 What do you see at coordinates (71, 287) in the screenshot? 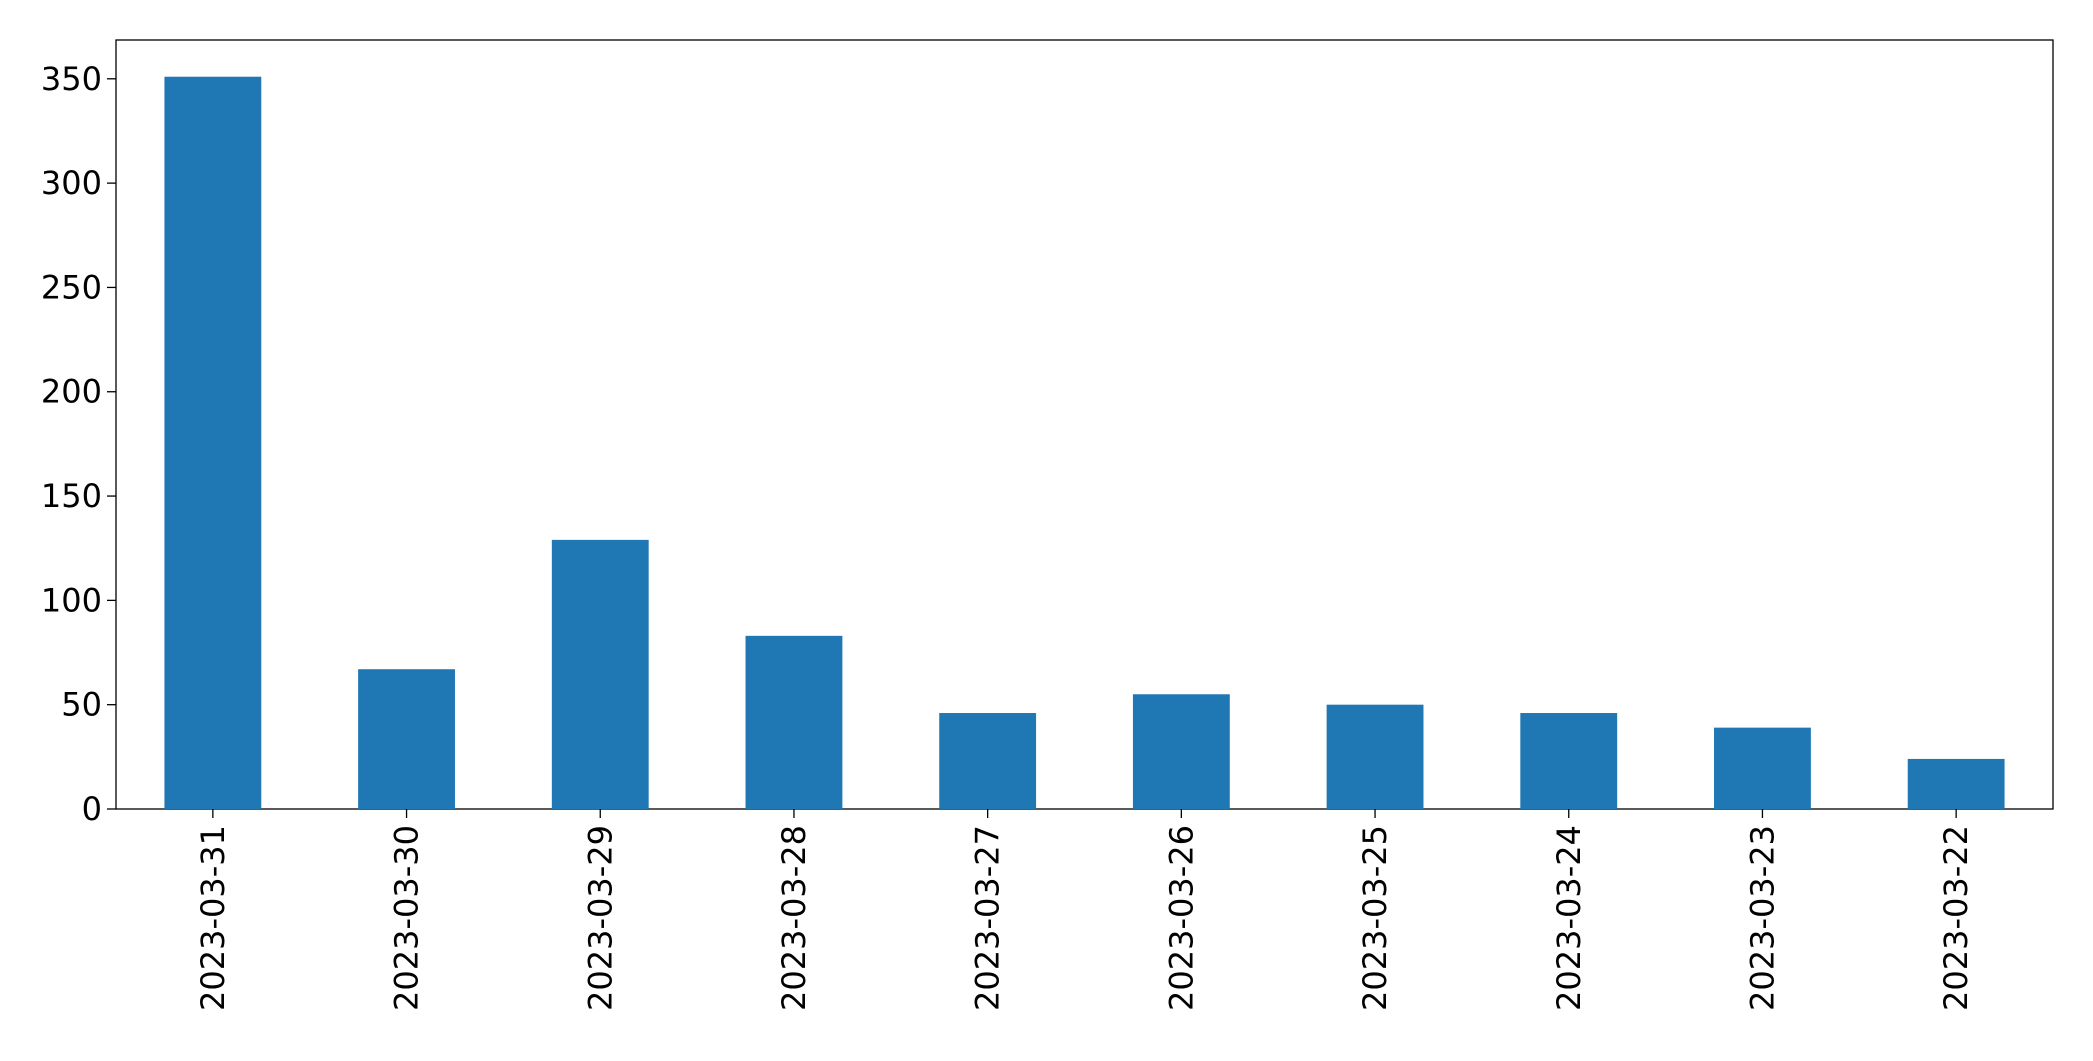
I see `y-tick-label: 250` at bounding box center [71, 287].